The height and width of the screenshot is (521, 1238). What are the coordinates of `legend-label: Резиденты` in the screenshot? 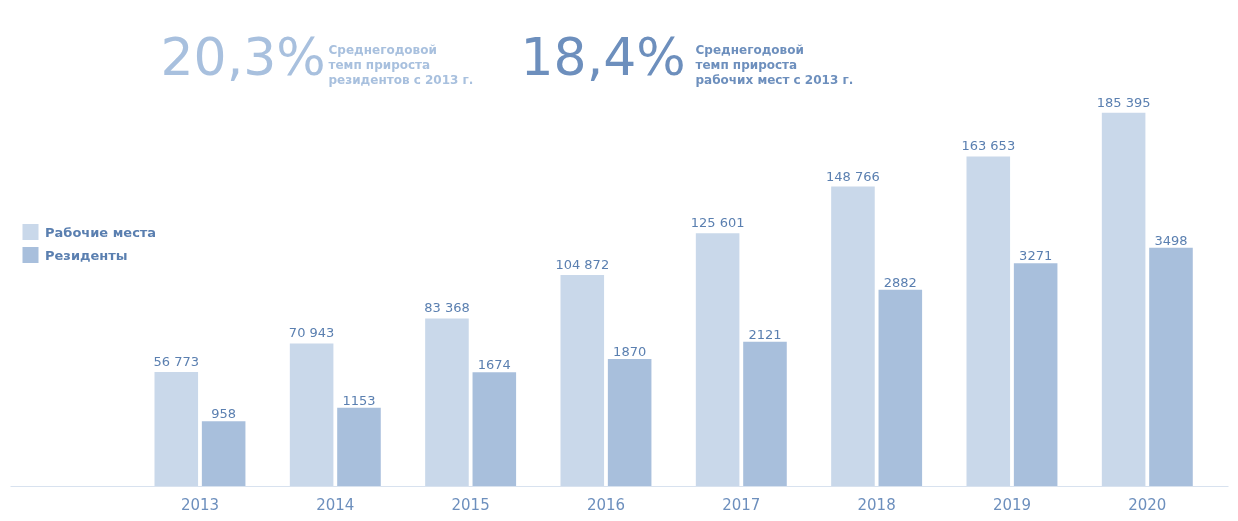 It's located at (86, 254).